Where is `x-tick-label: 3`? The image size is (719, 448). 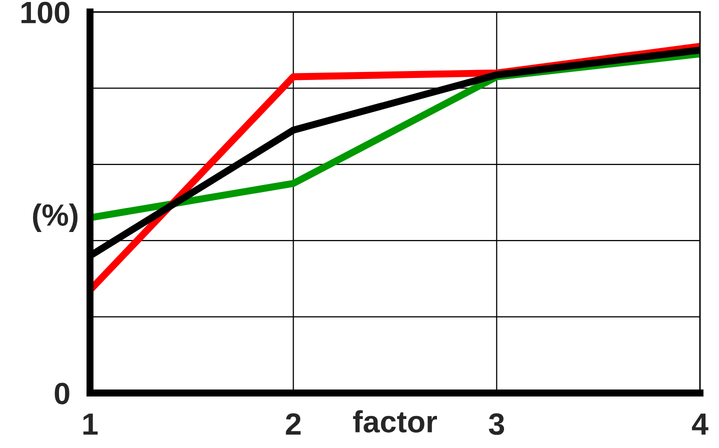
x-tick-label: 3 is located at coordinates (496, 424).